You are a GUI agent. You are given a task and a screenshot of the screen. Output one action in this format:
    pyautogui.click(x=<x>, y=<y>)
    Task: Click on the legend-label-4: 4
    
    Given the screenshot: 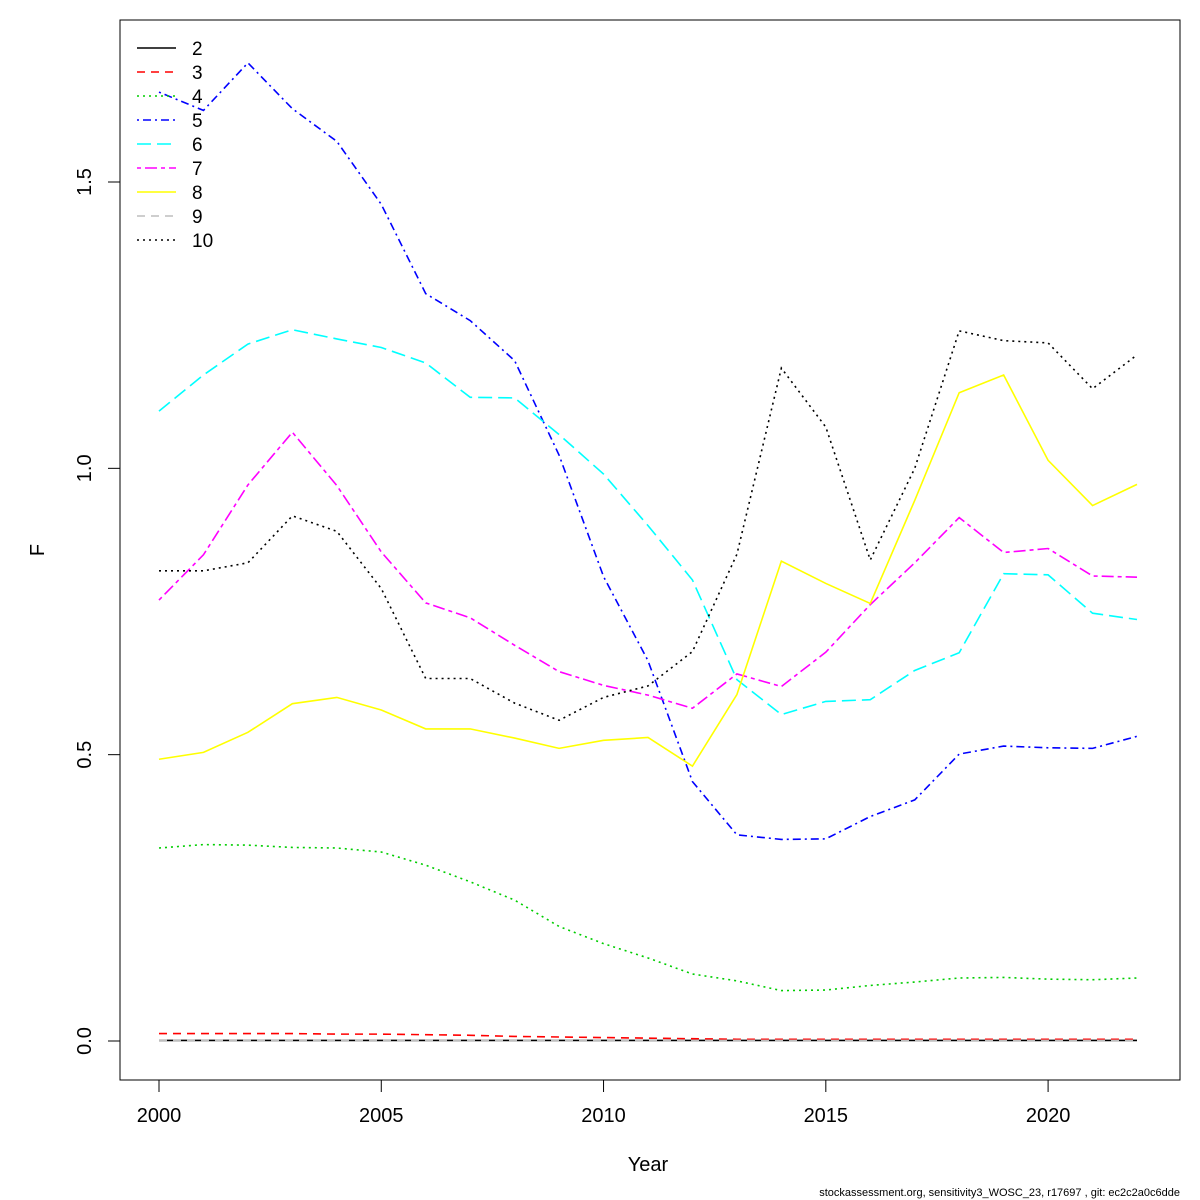 What is the action you would take?
    pyautogui.click(x=197, y=97)
    